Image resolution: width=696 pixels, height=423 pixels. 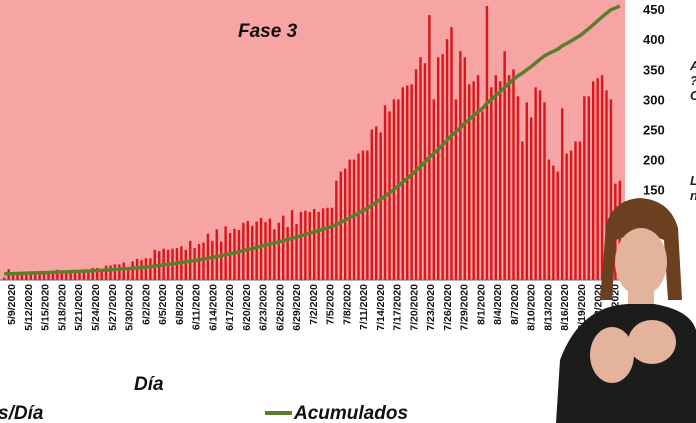 What do you see at coordinates (347, 304) in the screenshot?
I see `x-tick-label: 7/8/2020` at bounding box center [347, 304].